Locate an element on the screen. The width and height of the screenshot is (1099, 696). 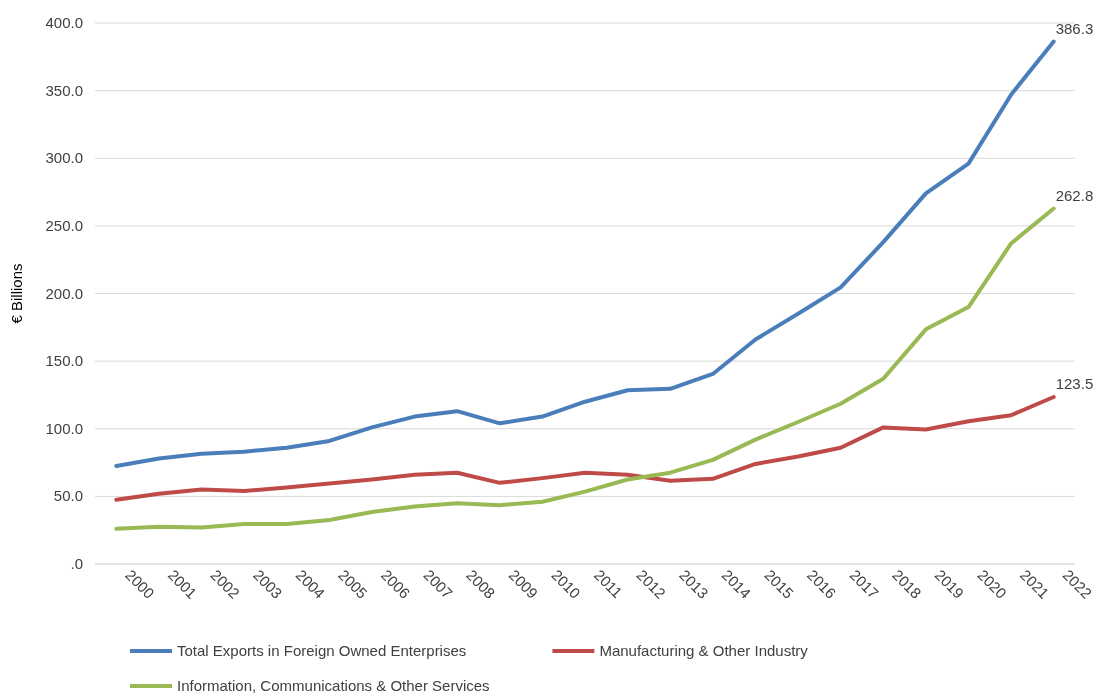
legend-label: Manufacturing & Other Industry is located at coordinates (704, 650).